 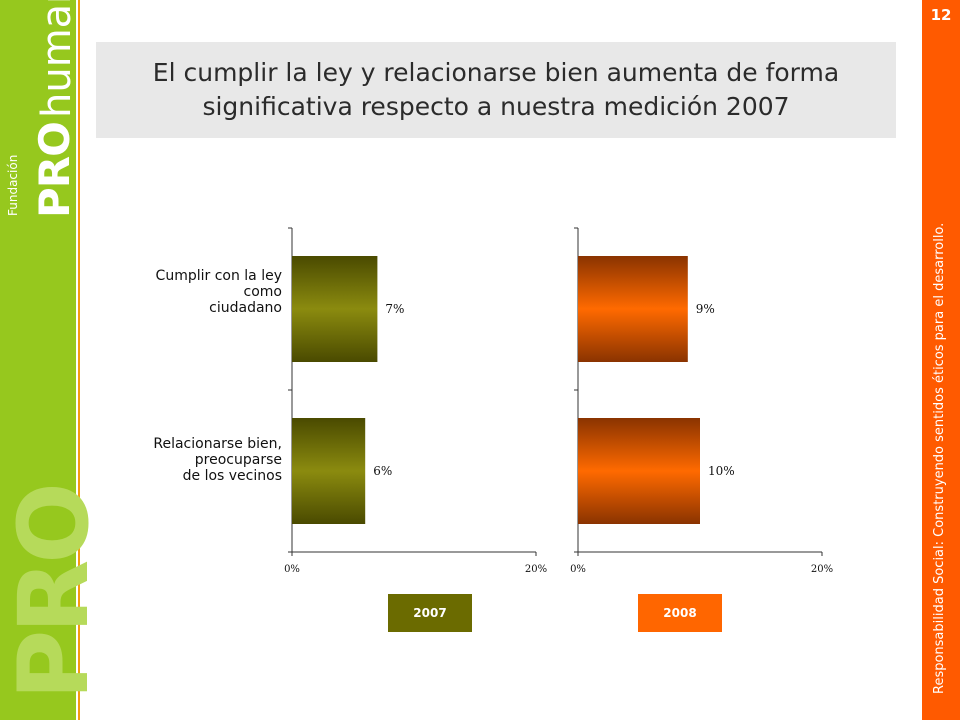 I want to click on x-tick-label-1-1: 20%, so click(x=822, y=569).